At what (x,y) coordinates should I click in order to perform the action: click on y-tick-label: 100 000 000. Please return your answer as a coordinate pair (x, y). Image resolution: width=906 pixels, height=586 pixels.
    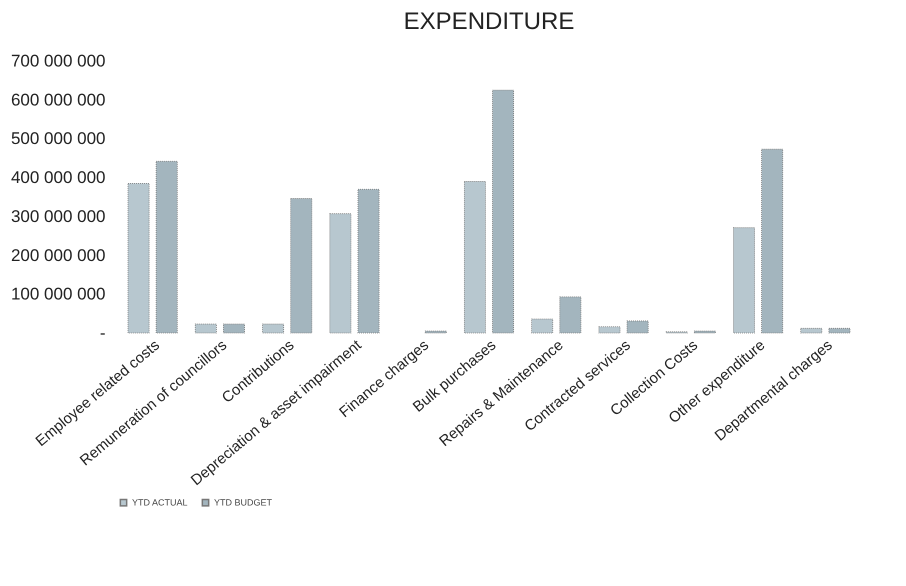
    Looking at the image, I should click on (58, 294).